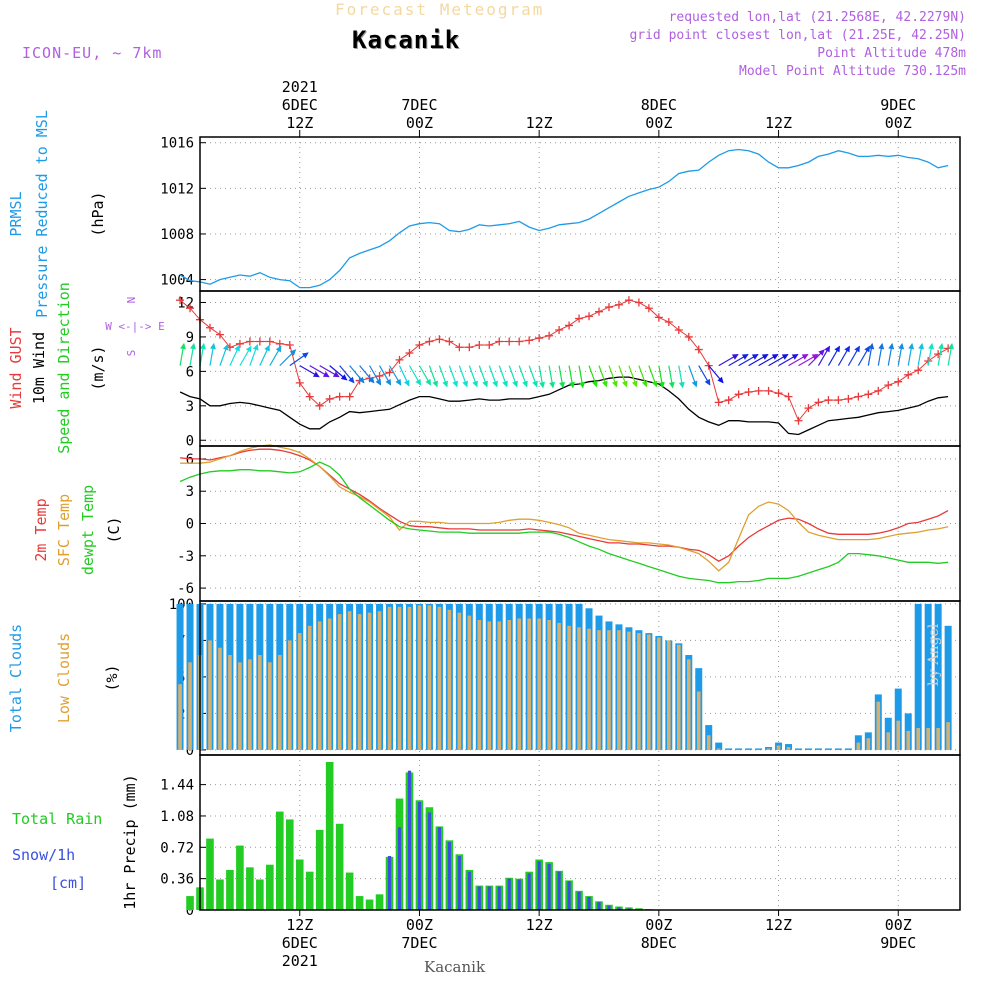 Image resolution: width=1000 pixels, height=1000 pixels. Describe the element at coordinates (98, 367) in the screenshot. I see `wind-unit: (m/s)` at that location.